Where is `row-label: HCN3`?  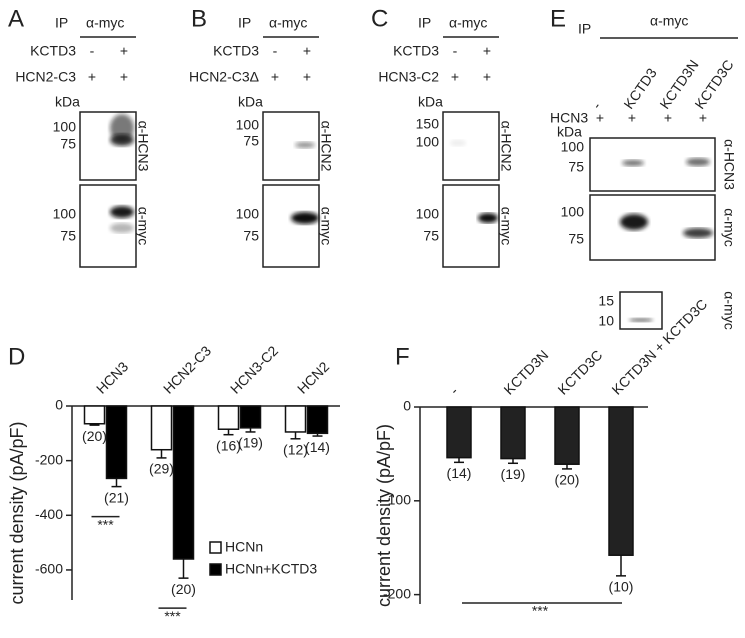
row-label: HCN3 is located at coordinates (569, 118).